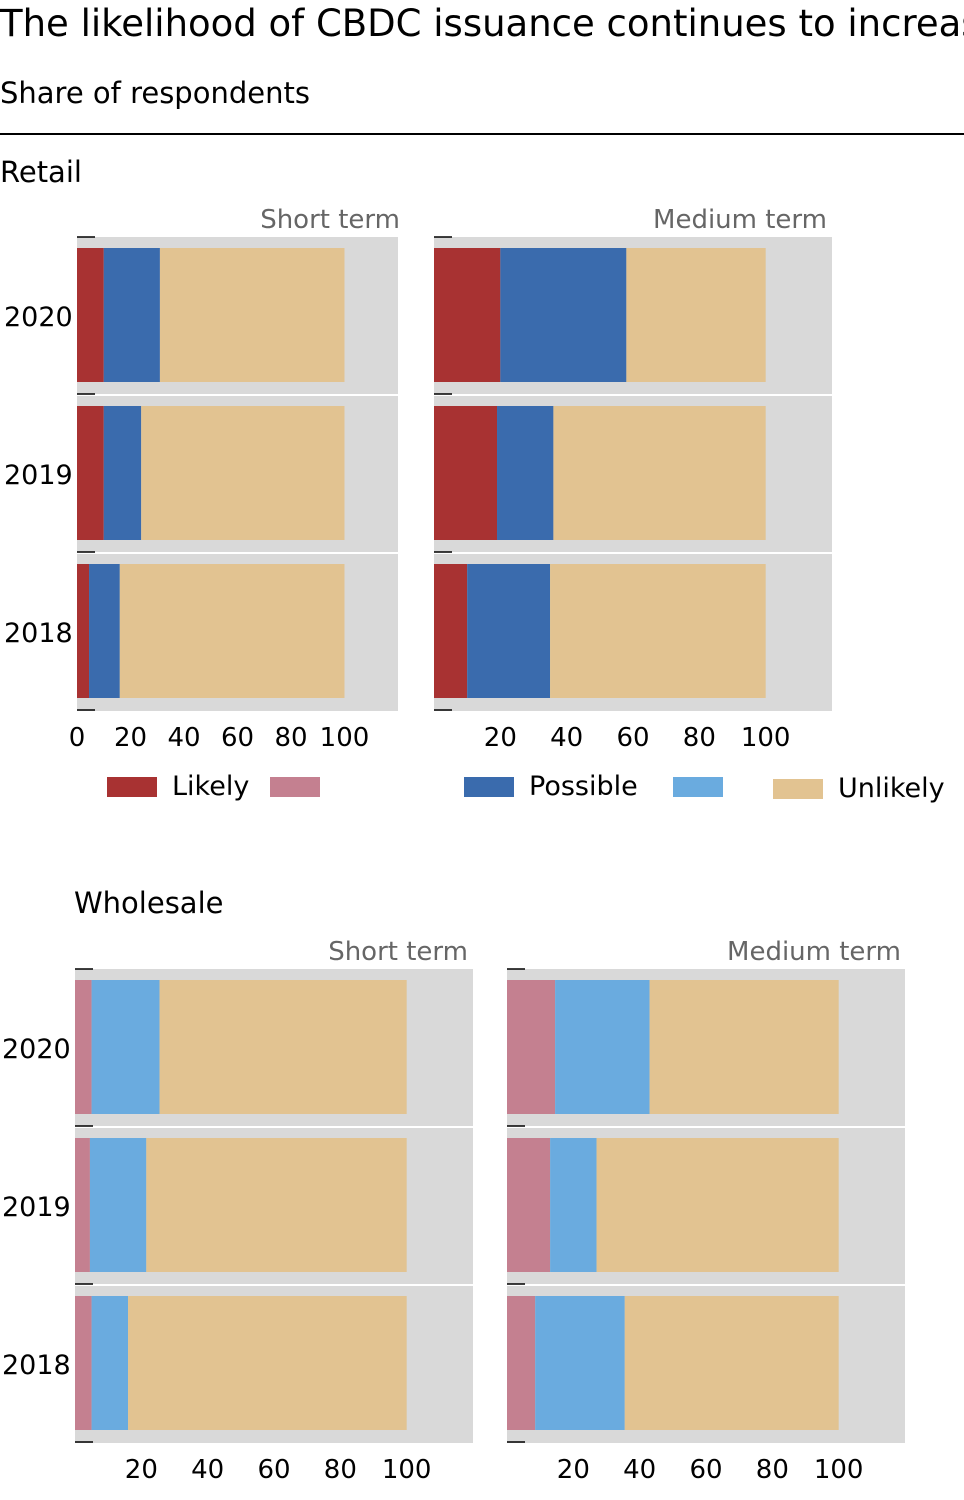  I want to click on legend-swatch-likely, so click(132, 787).